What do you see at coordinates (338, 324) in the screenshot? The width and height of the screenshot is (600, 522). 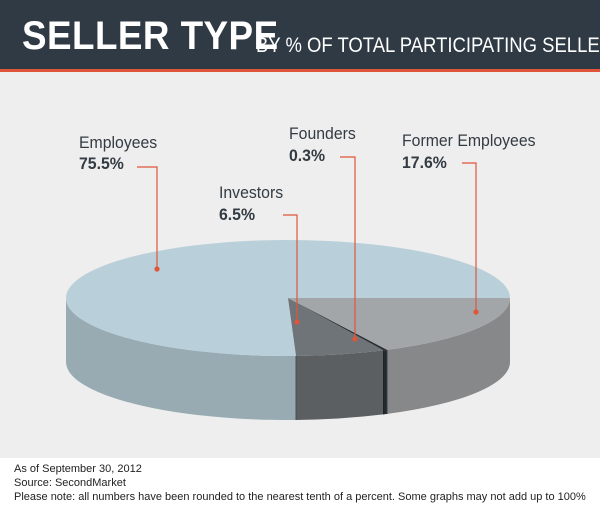 I see `pie-slice-founders` at bounding box center [338, 324].